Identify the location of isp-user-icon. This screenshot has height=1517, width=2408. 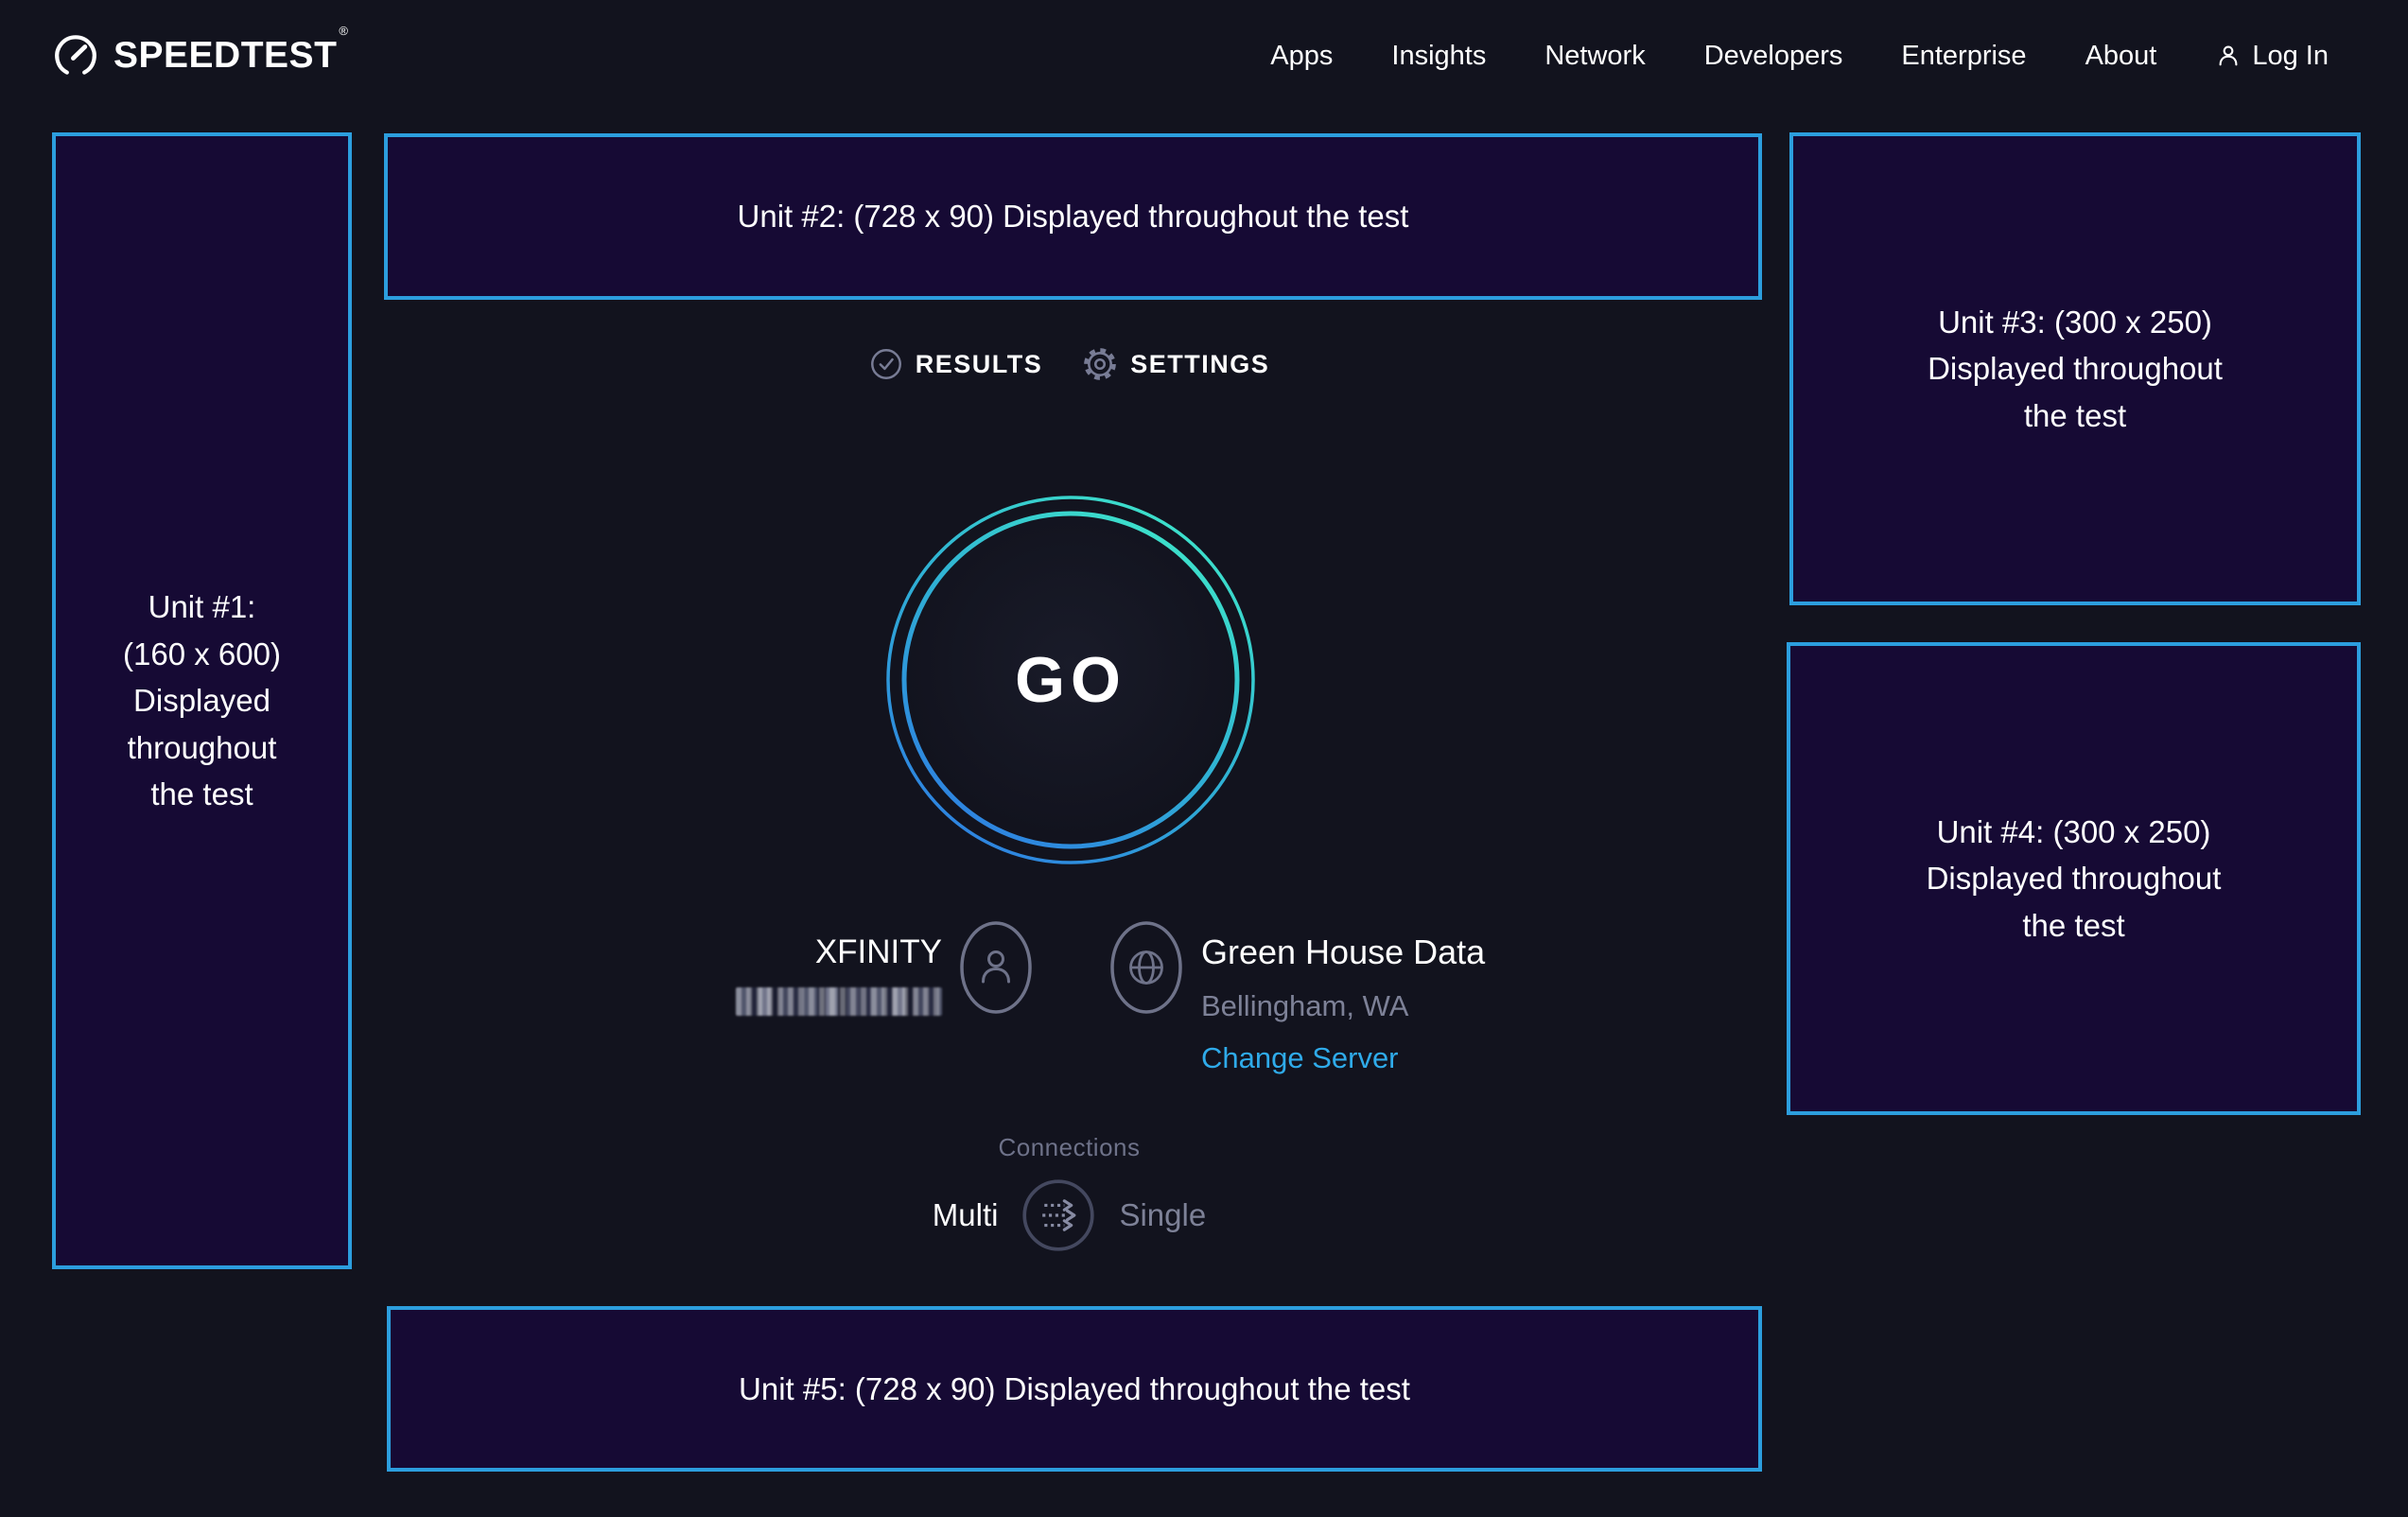
(996, 968).